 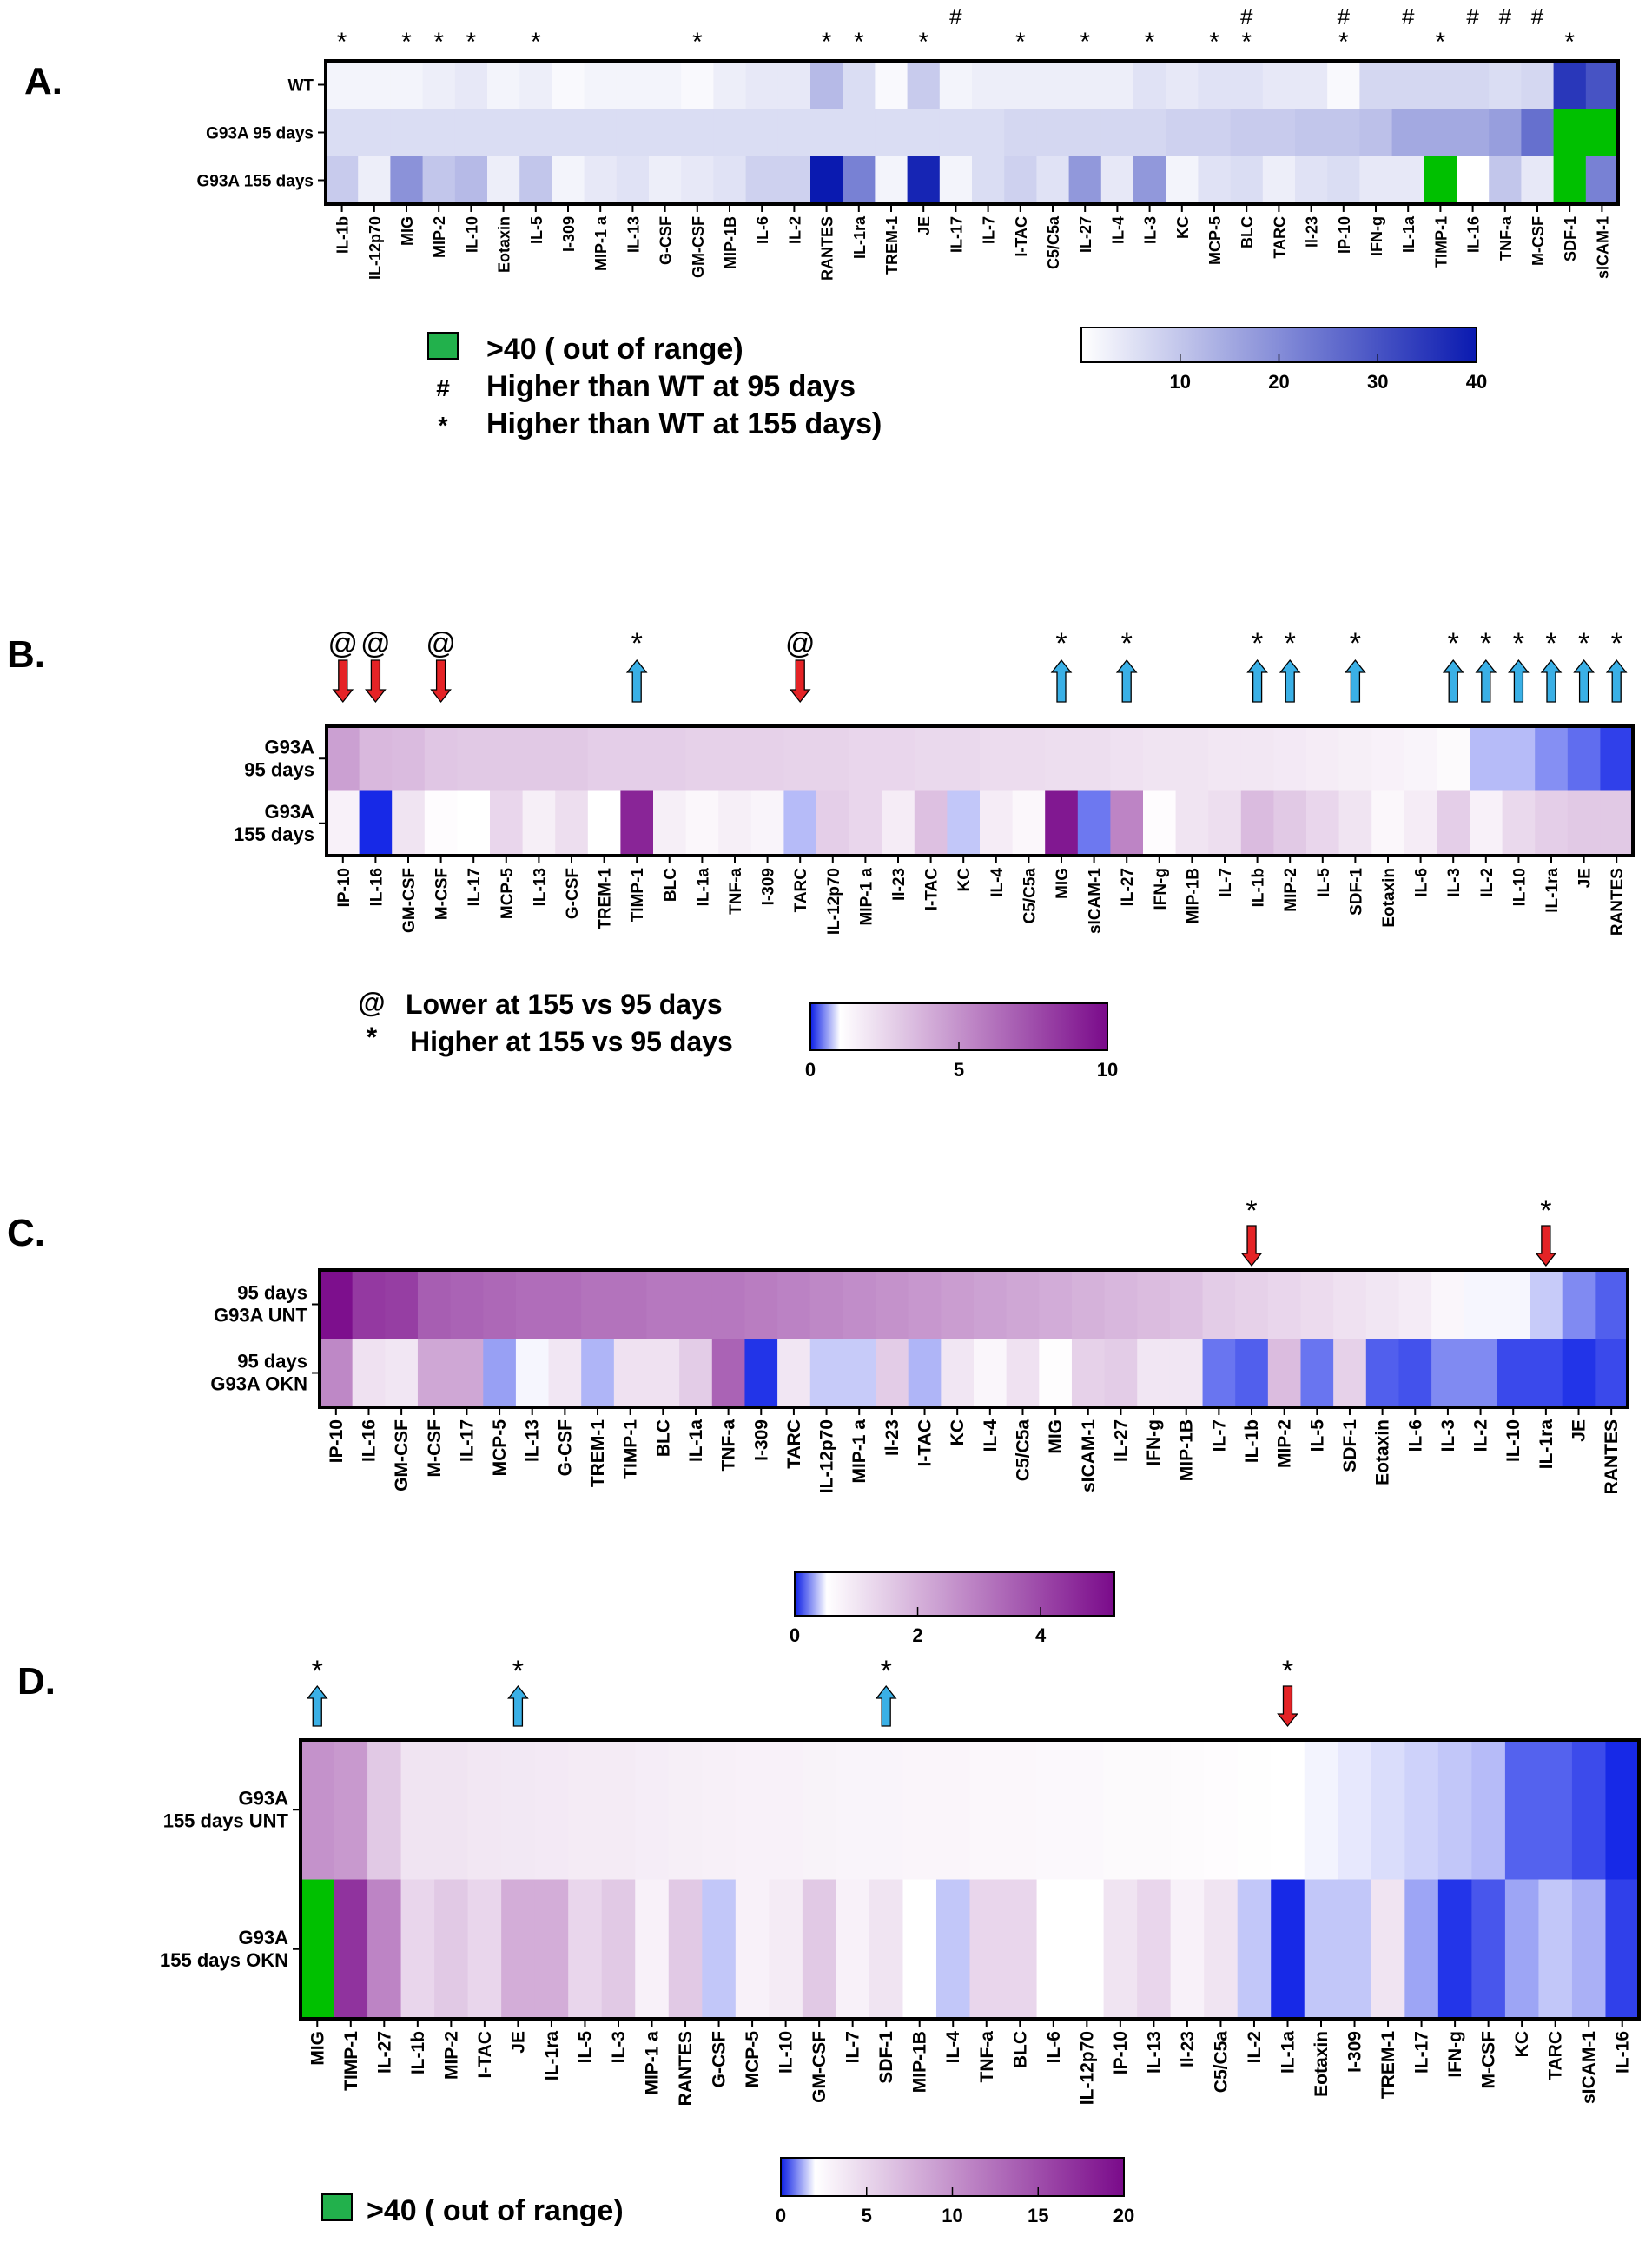 I want to click on column-label: GM-CSF, so click(x=402, y=1455).